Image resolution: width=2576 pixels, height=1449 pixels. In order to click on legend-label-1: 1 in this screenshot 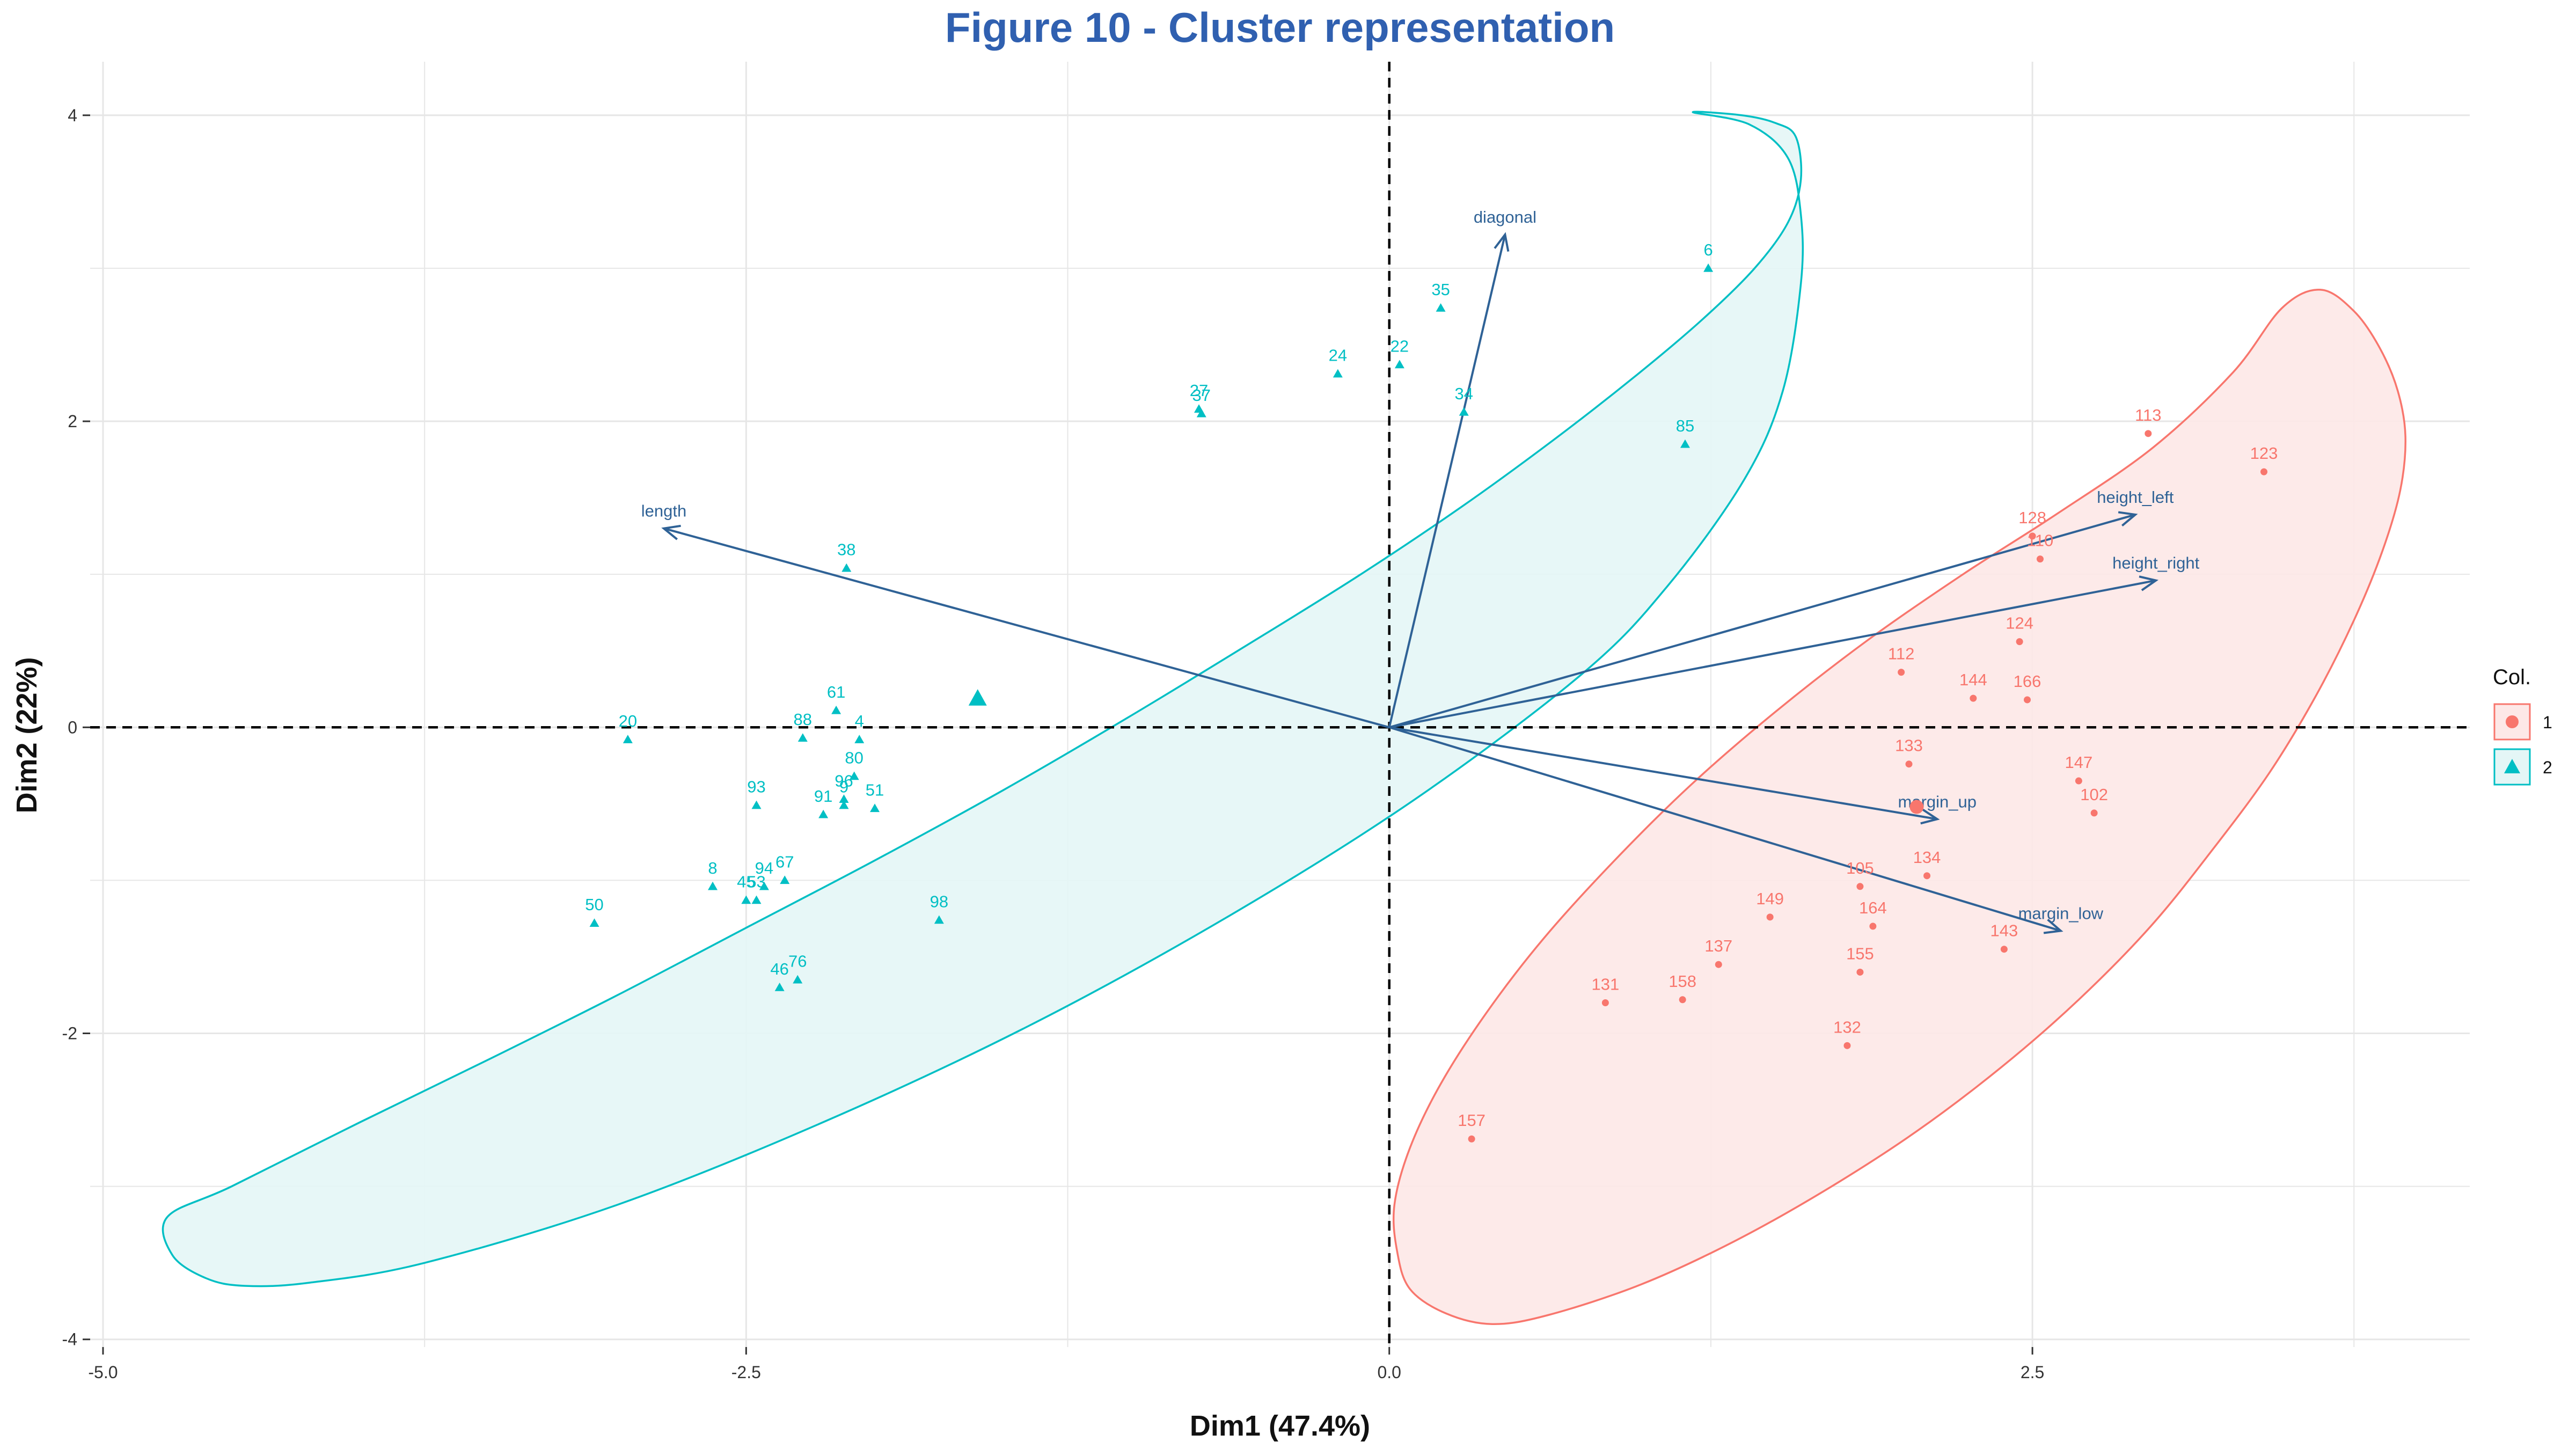, I will do `click(2547, 722)`.